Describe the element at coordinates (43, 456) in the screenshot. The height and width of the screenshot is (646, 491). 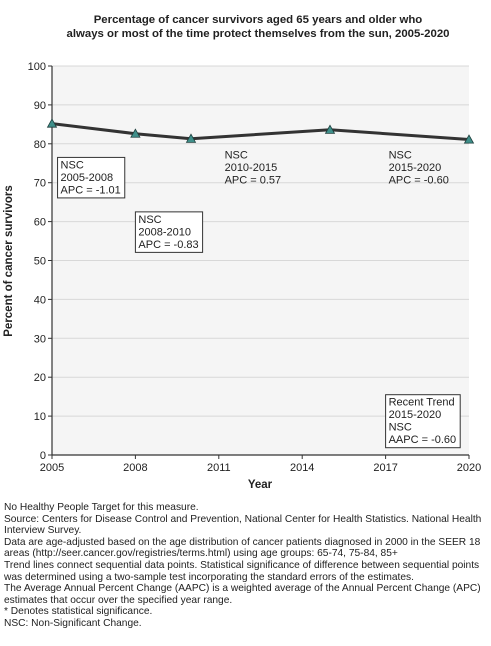
I see `y-tick-label: 0` at that location.